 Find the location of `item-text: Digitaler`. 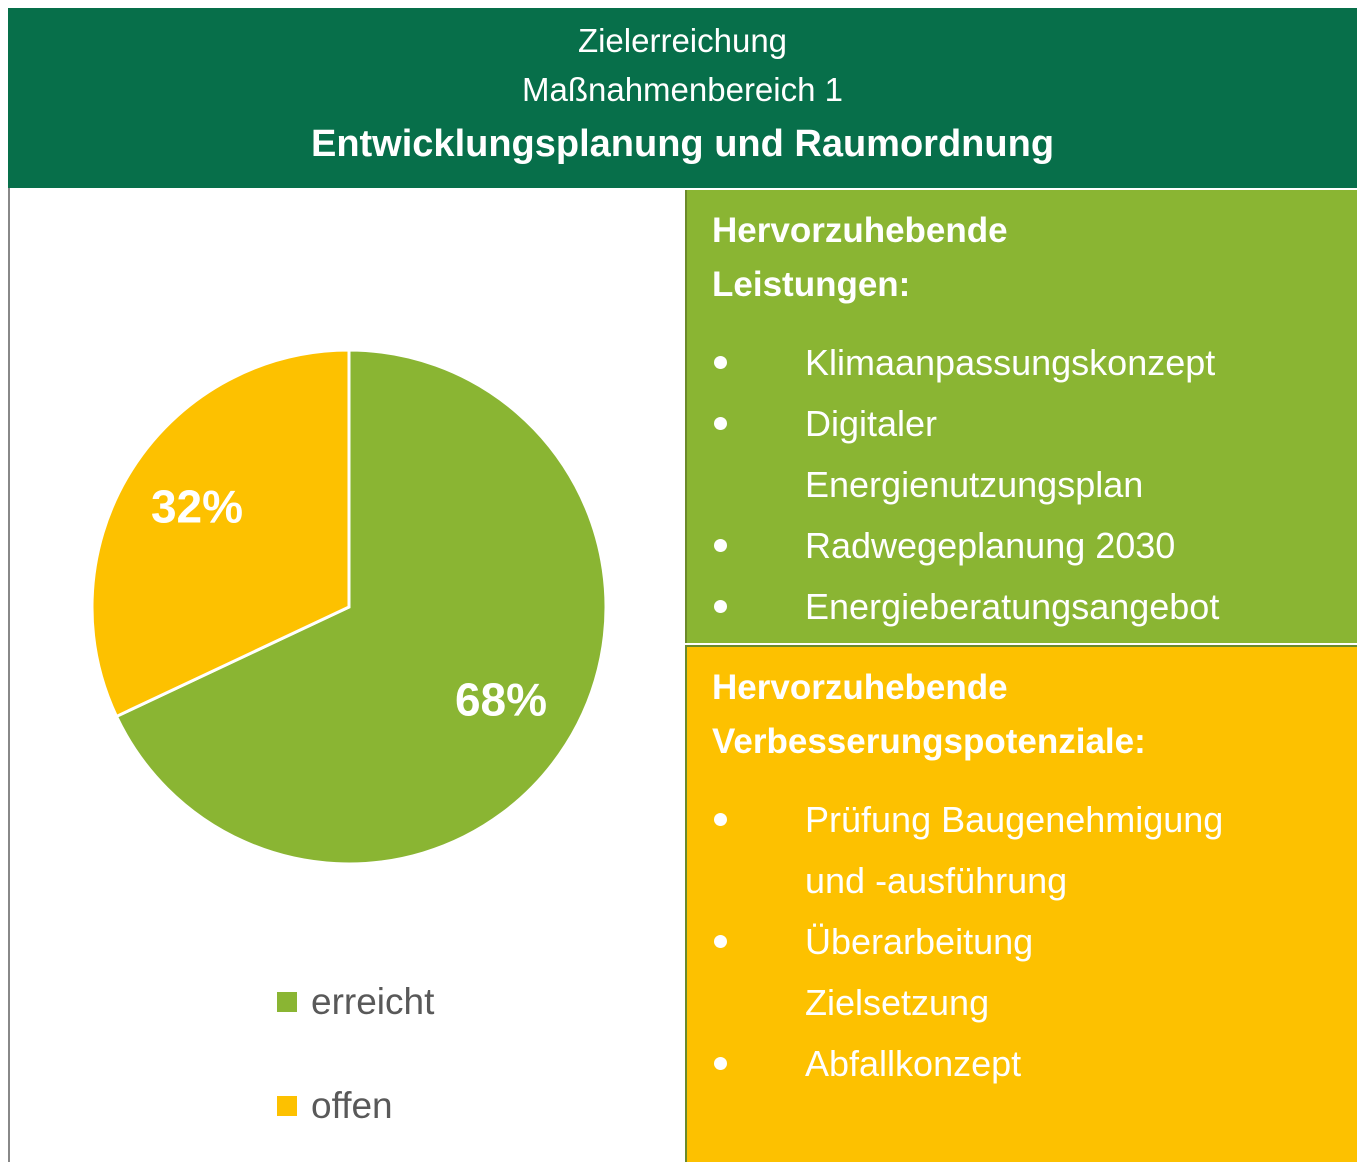

item-text: Digitaler is located at coordinates (871, 423).